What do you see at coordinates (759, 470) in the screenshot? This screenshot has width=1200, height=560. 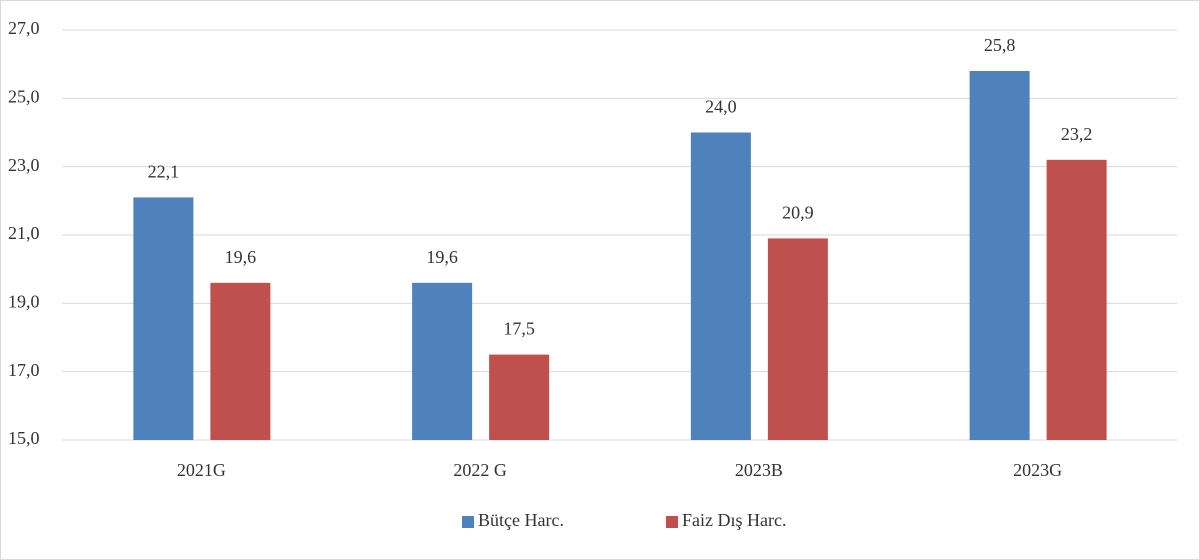 I see `x-tick-label: 2023B` at bounding box center [759, 470].